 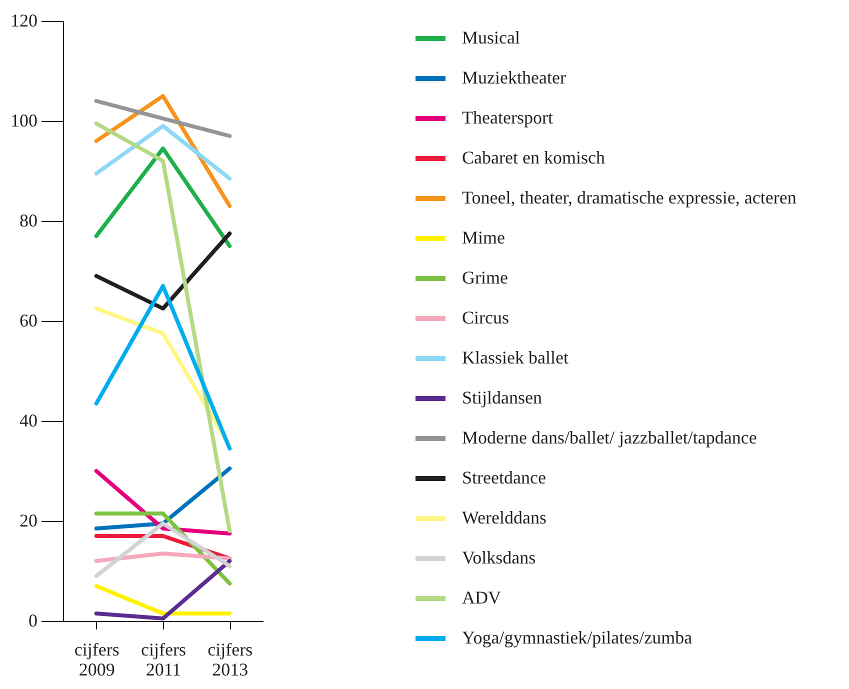 I want to click on y-tick-label: 80, so click(x=29, y=220).